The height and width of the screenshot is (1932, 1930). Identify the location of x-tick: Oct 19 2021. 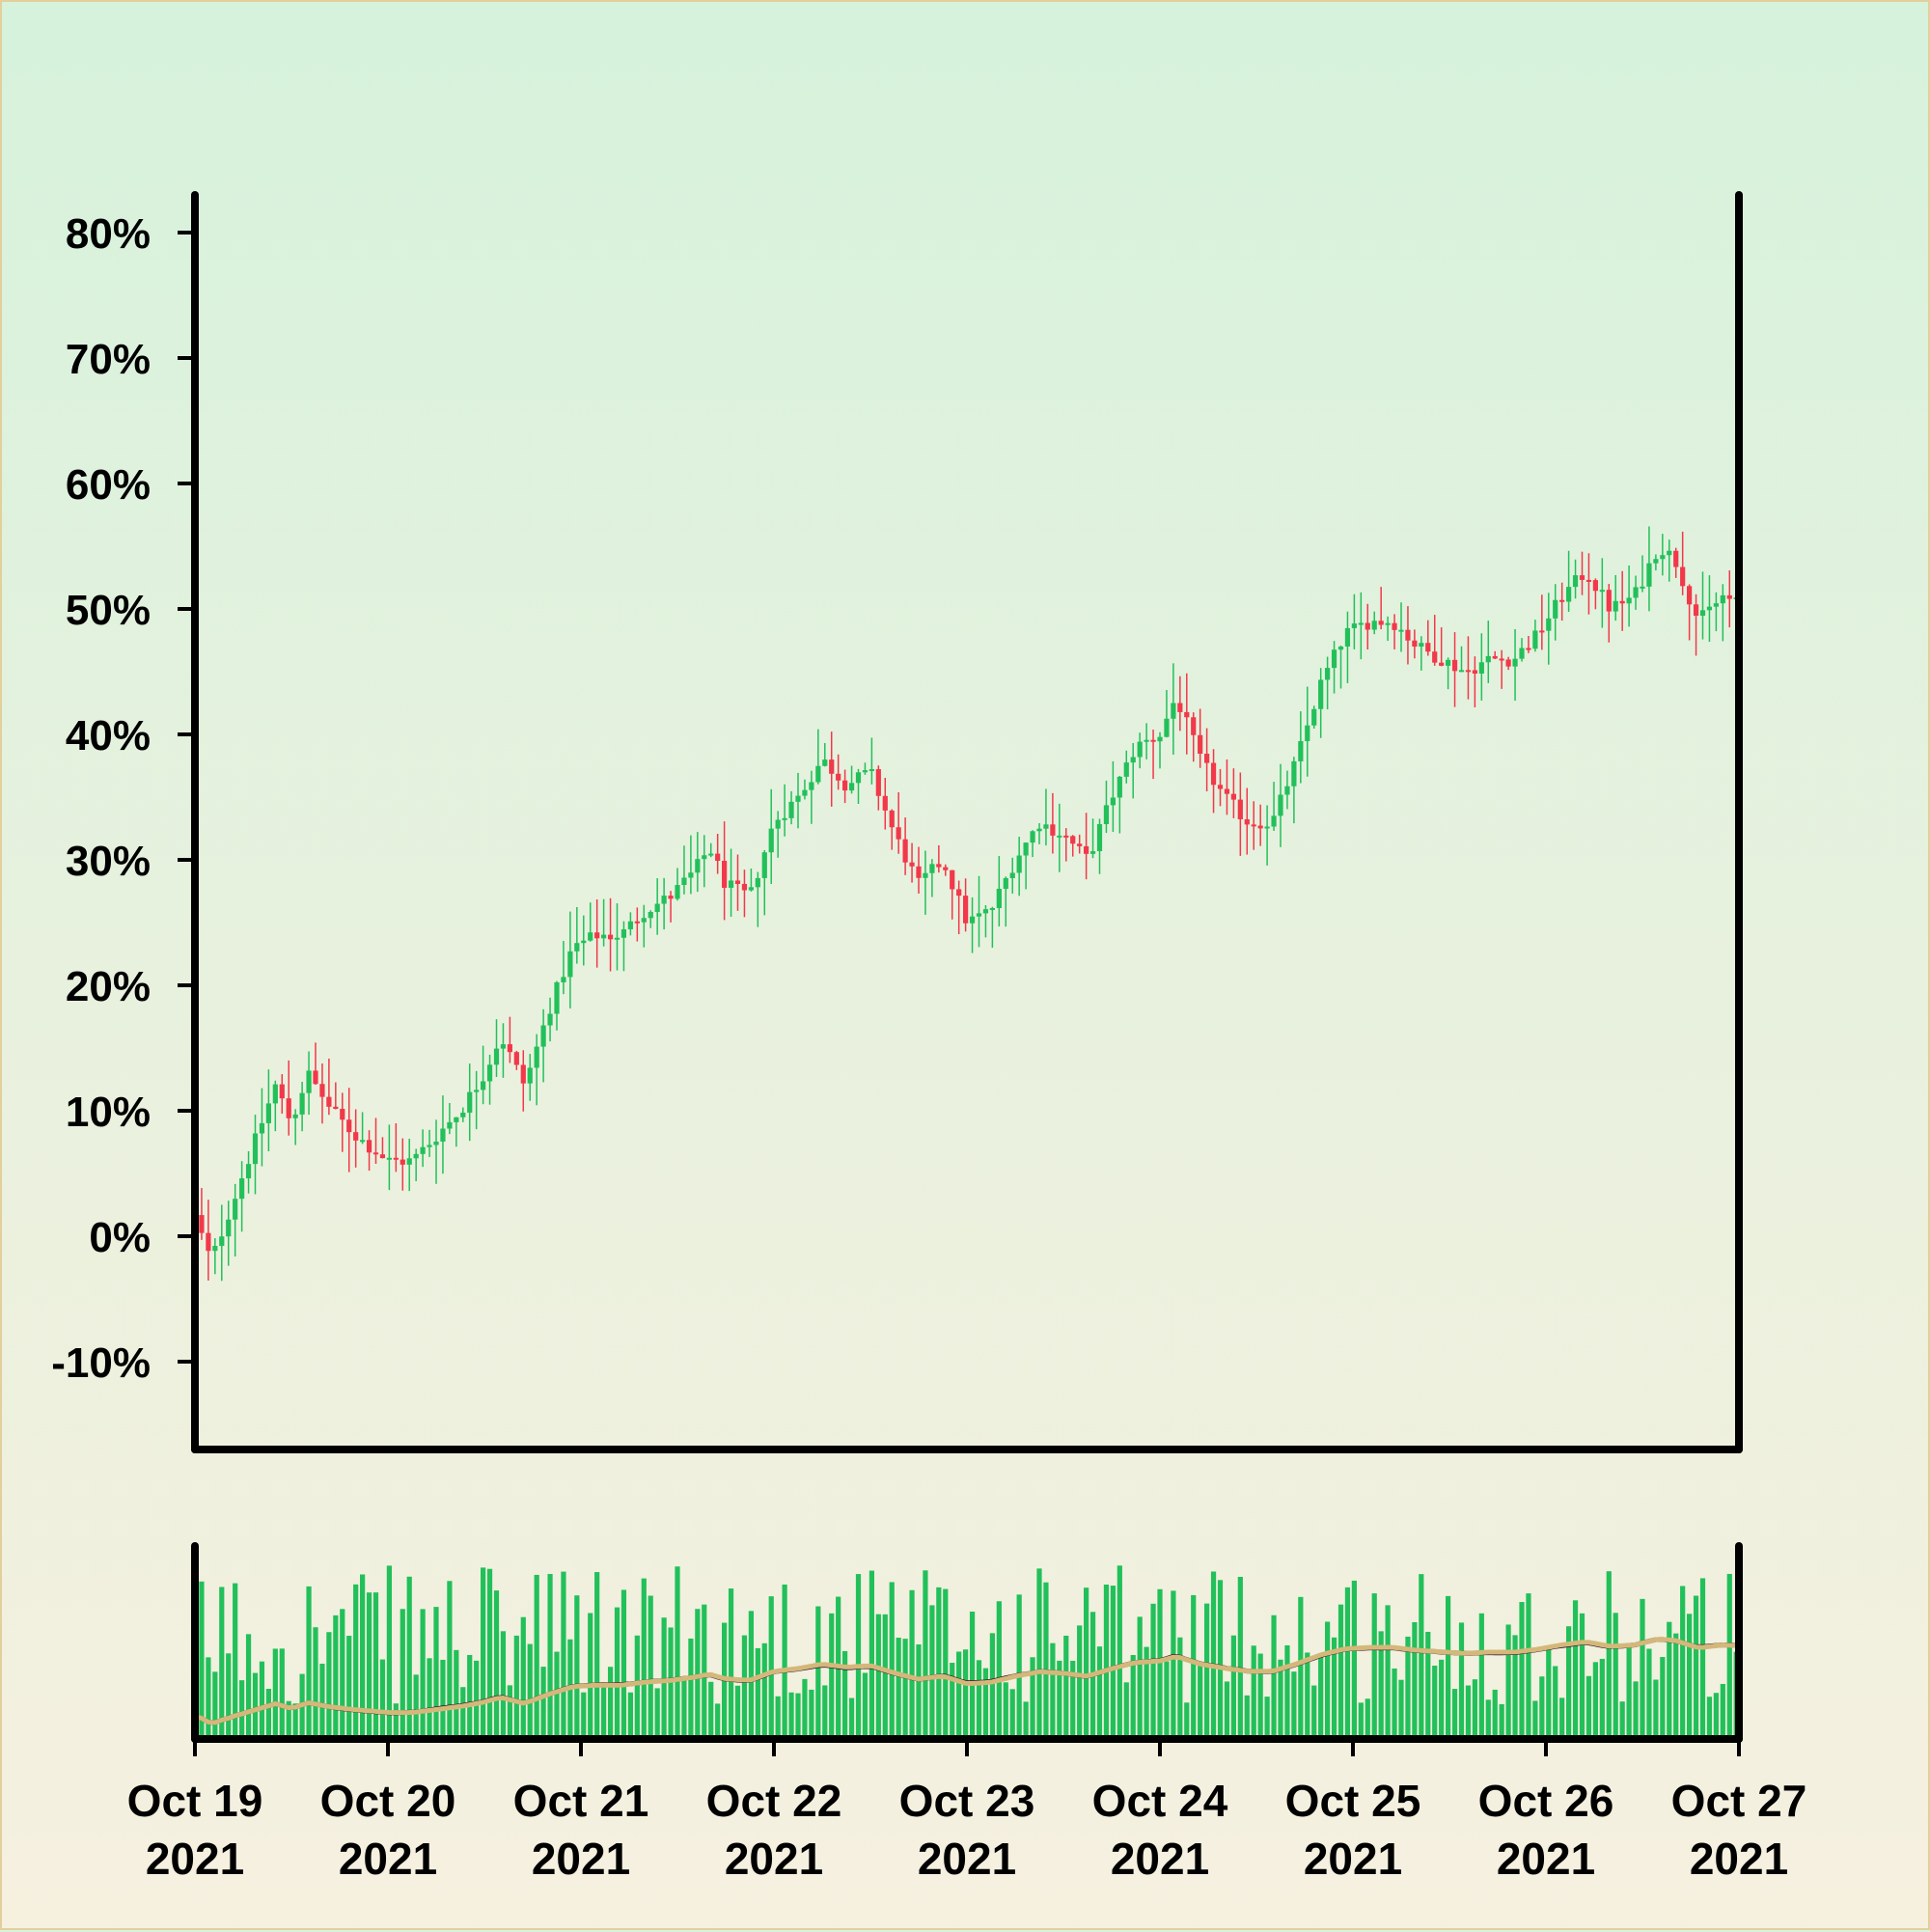
(194, 1811).